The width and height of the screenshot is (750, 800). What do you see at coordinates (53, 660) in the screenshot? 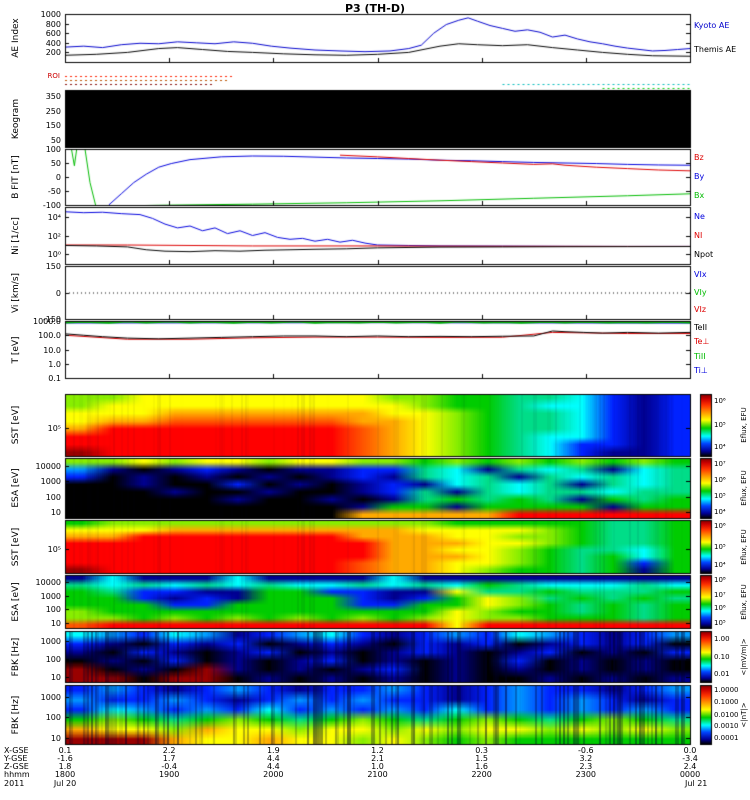
I see `ytick-fbk1: 100` at bounding box center [53, 660].